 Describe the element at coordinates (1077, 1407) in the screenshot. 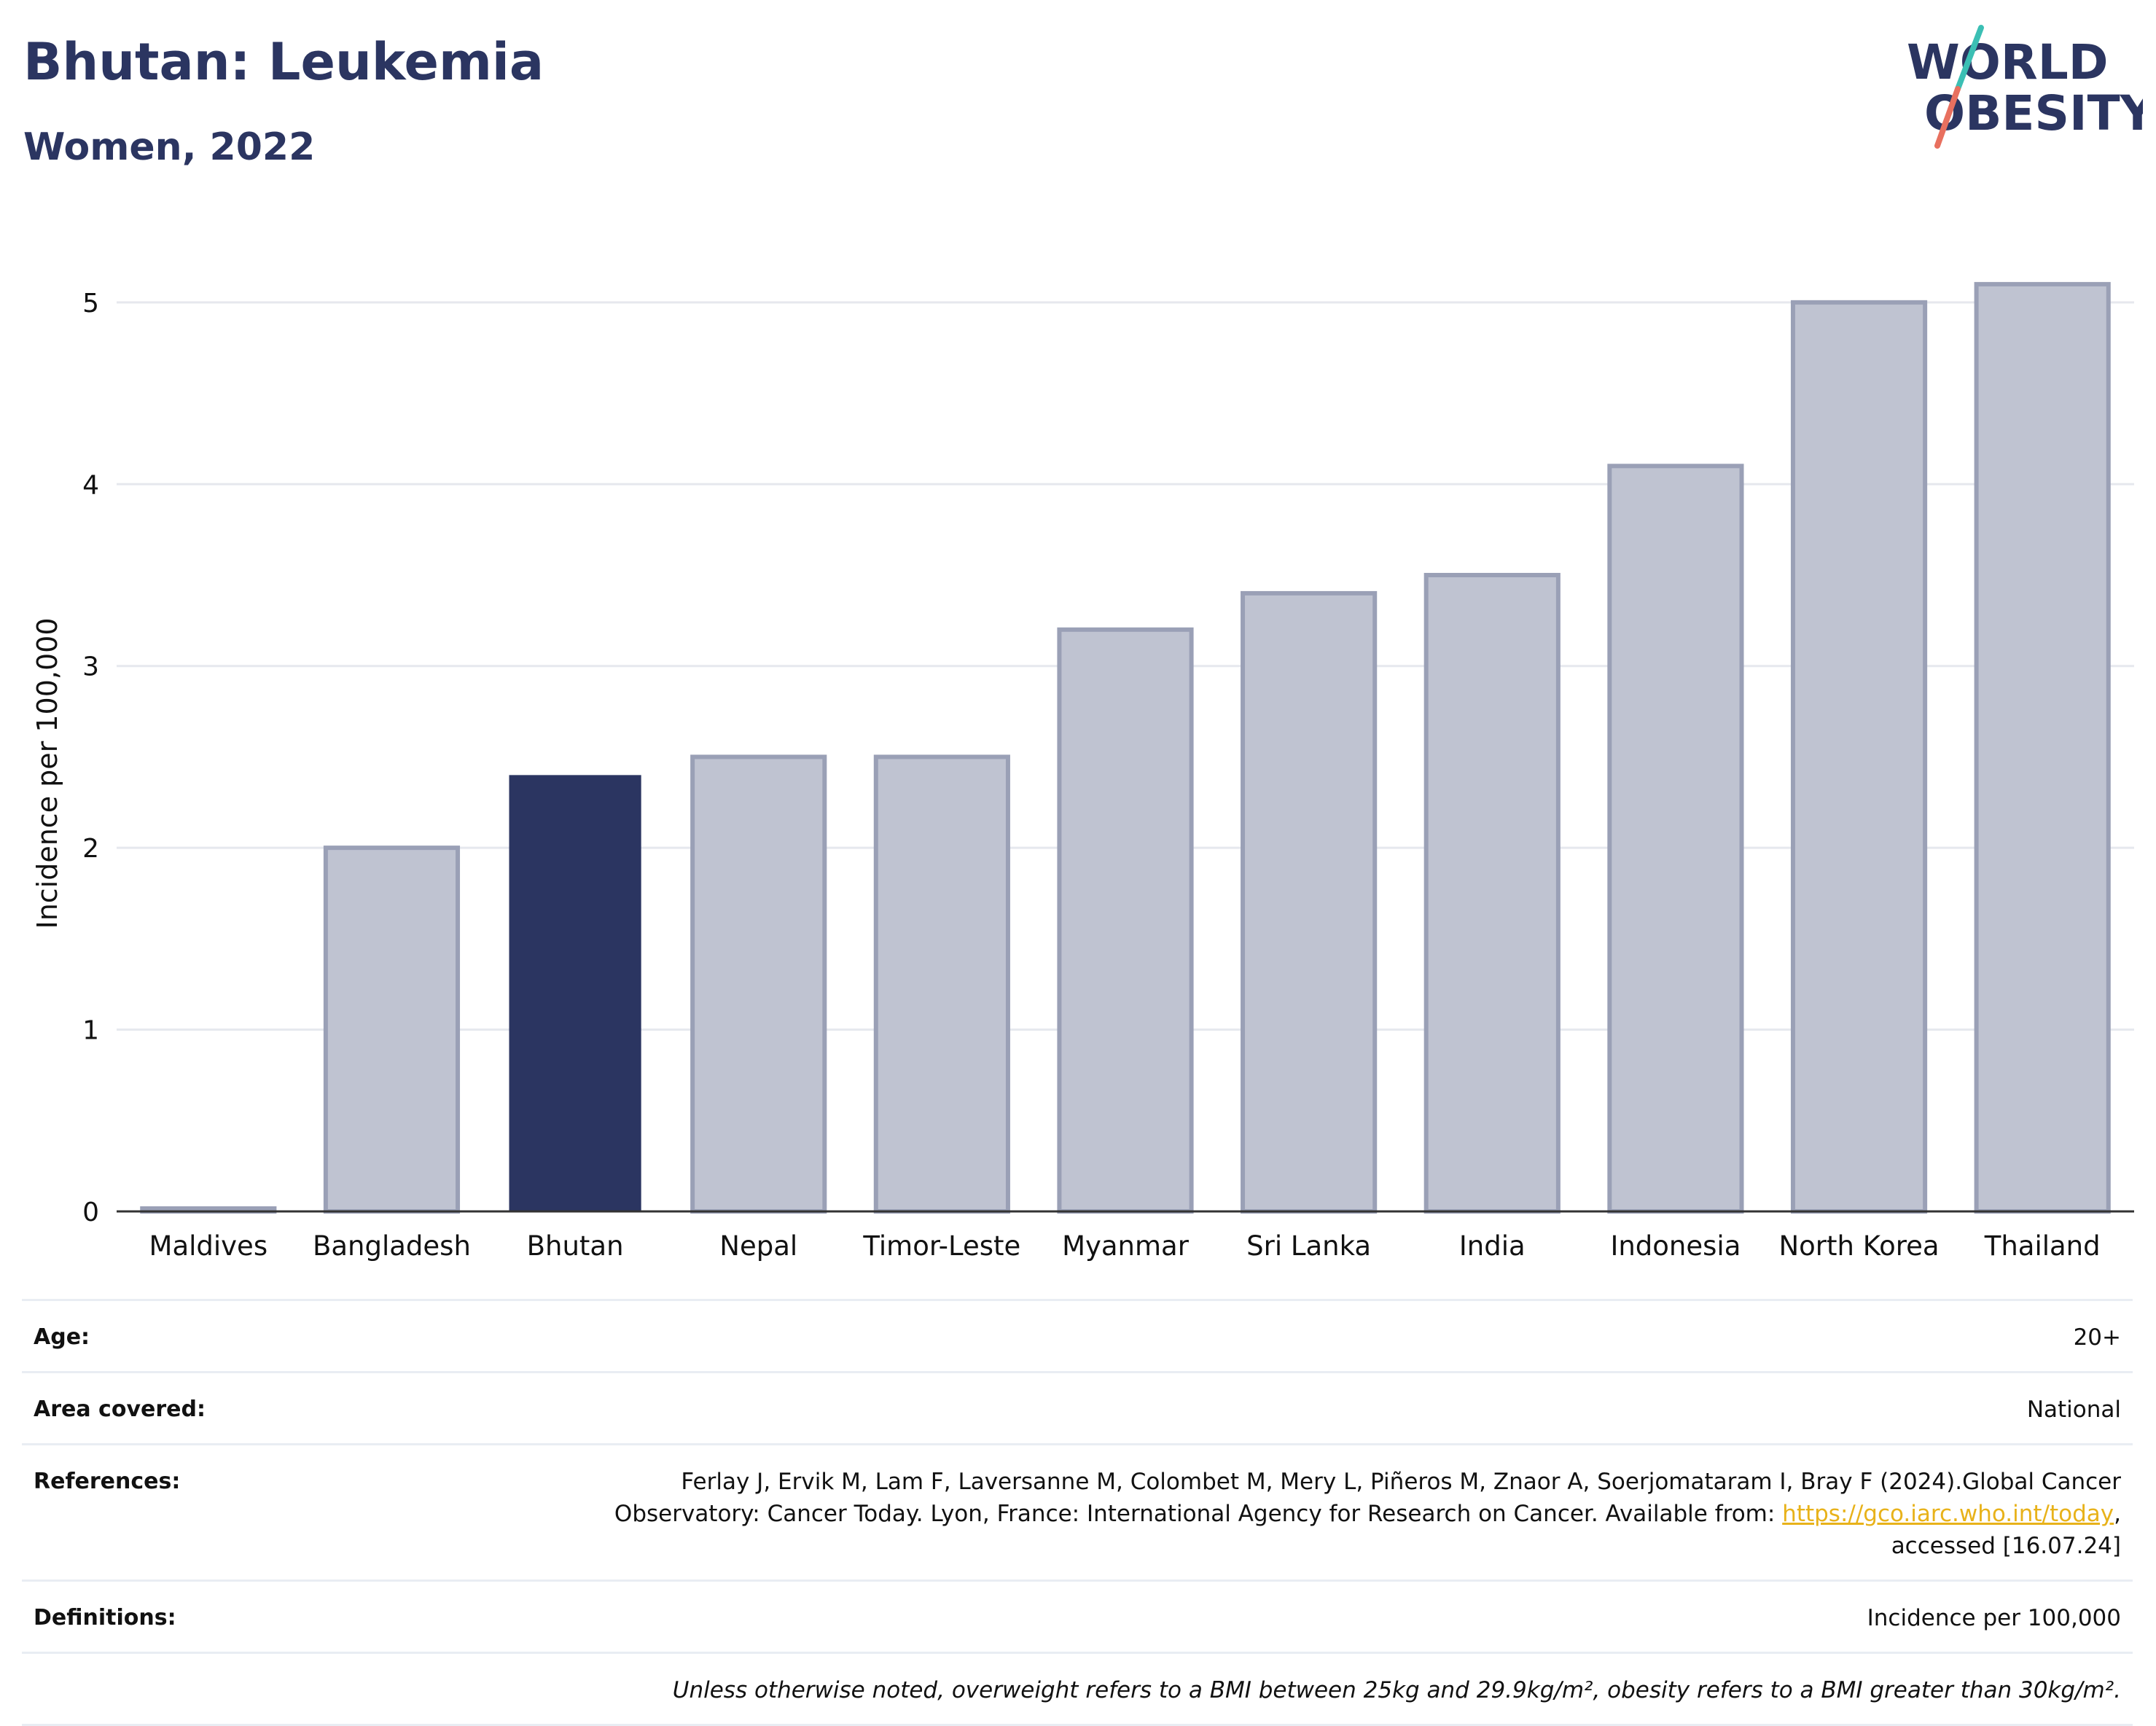

I see `info-row-area: Area covered: National` at that location.